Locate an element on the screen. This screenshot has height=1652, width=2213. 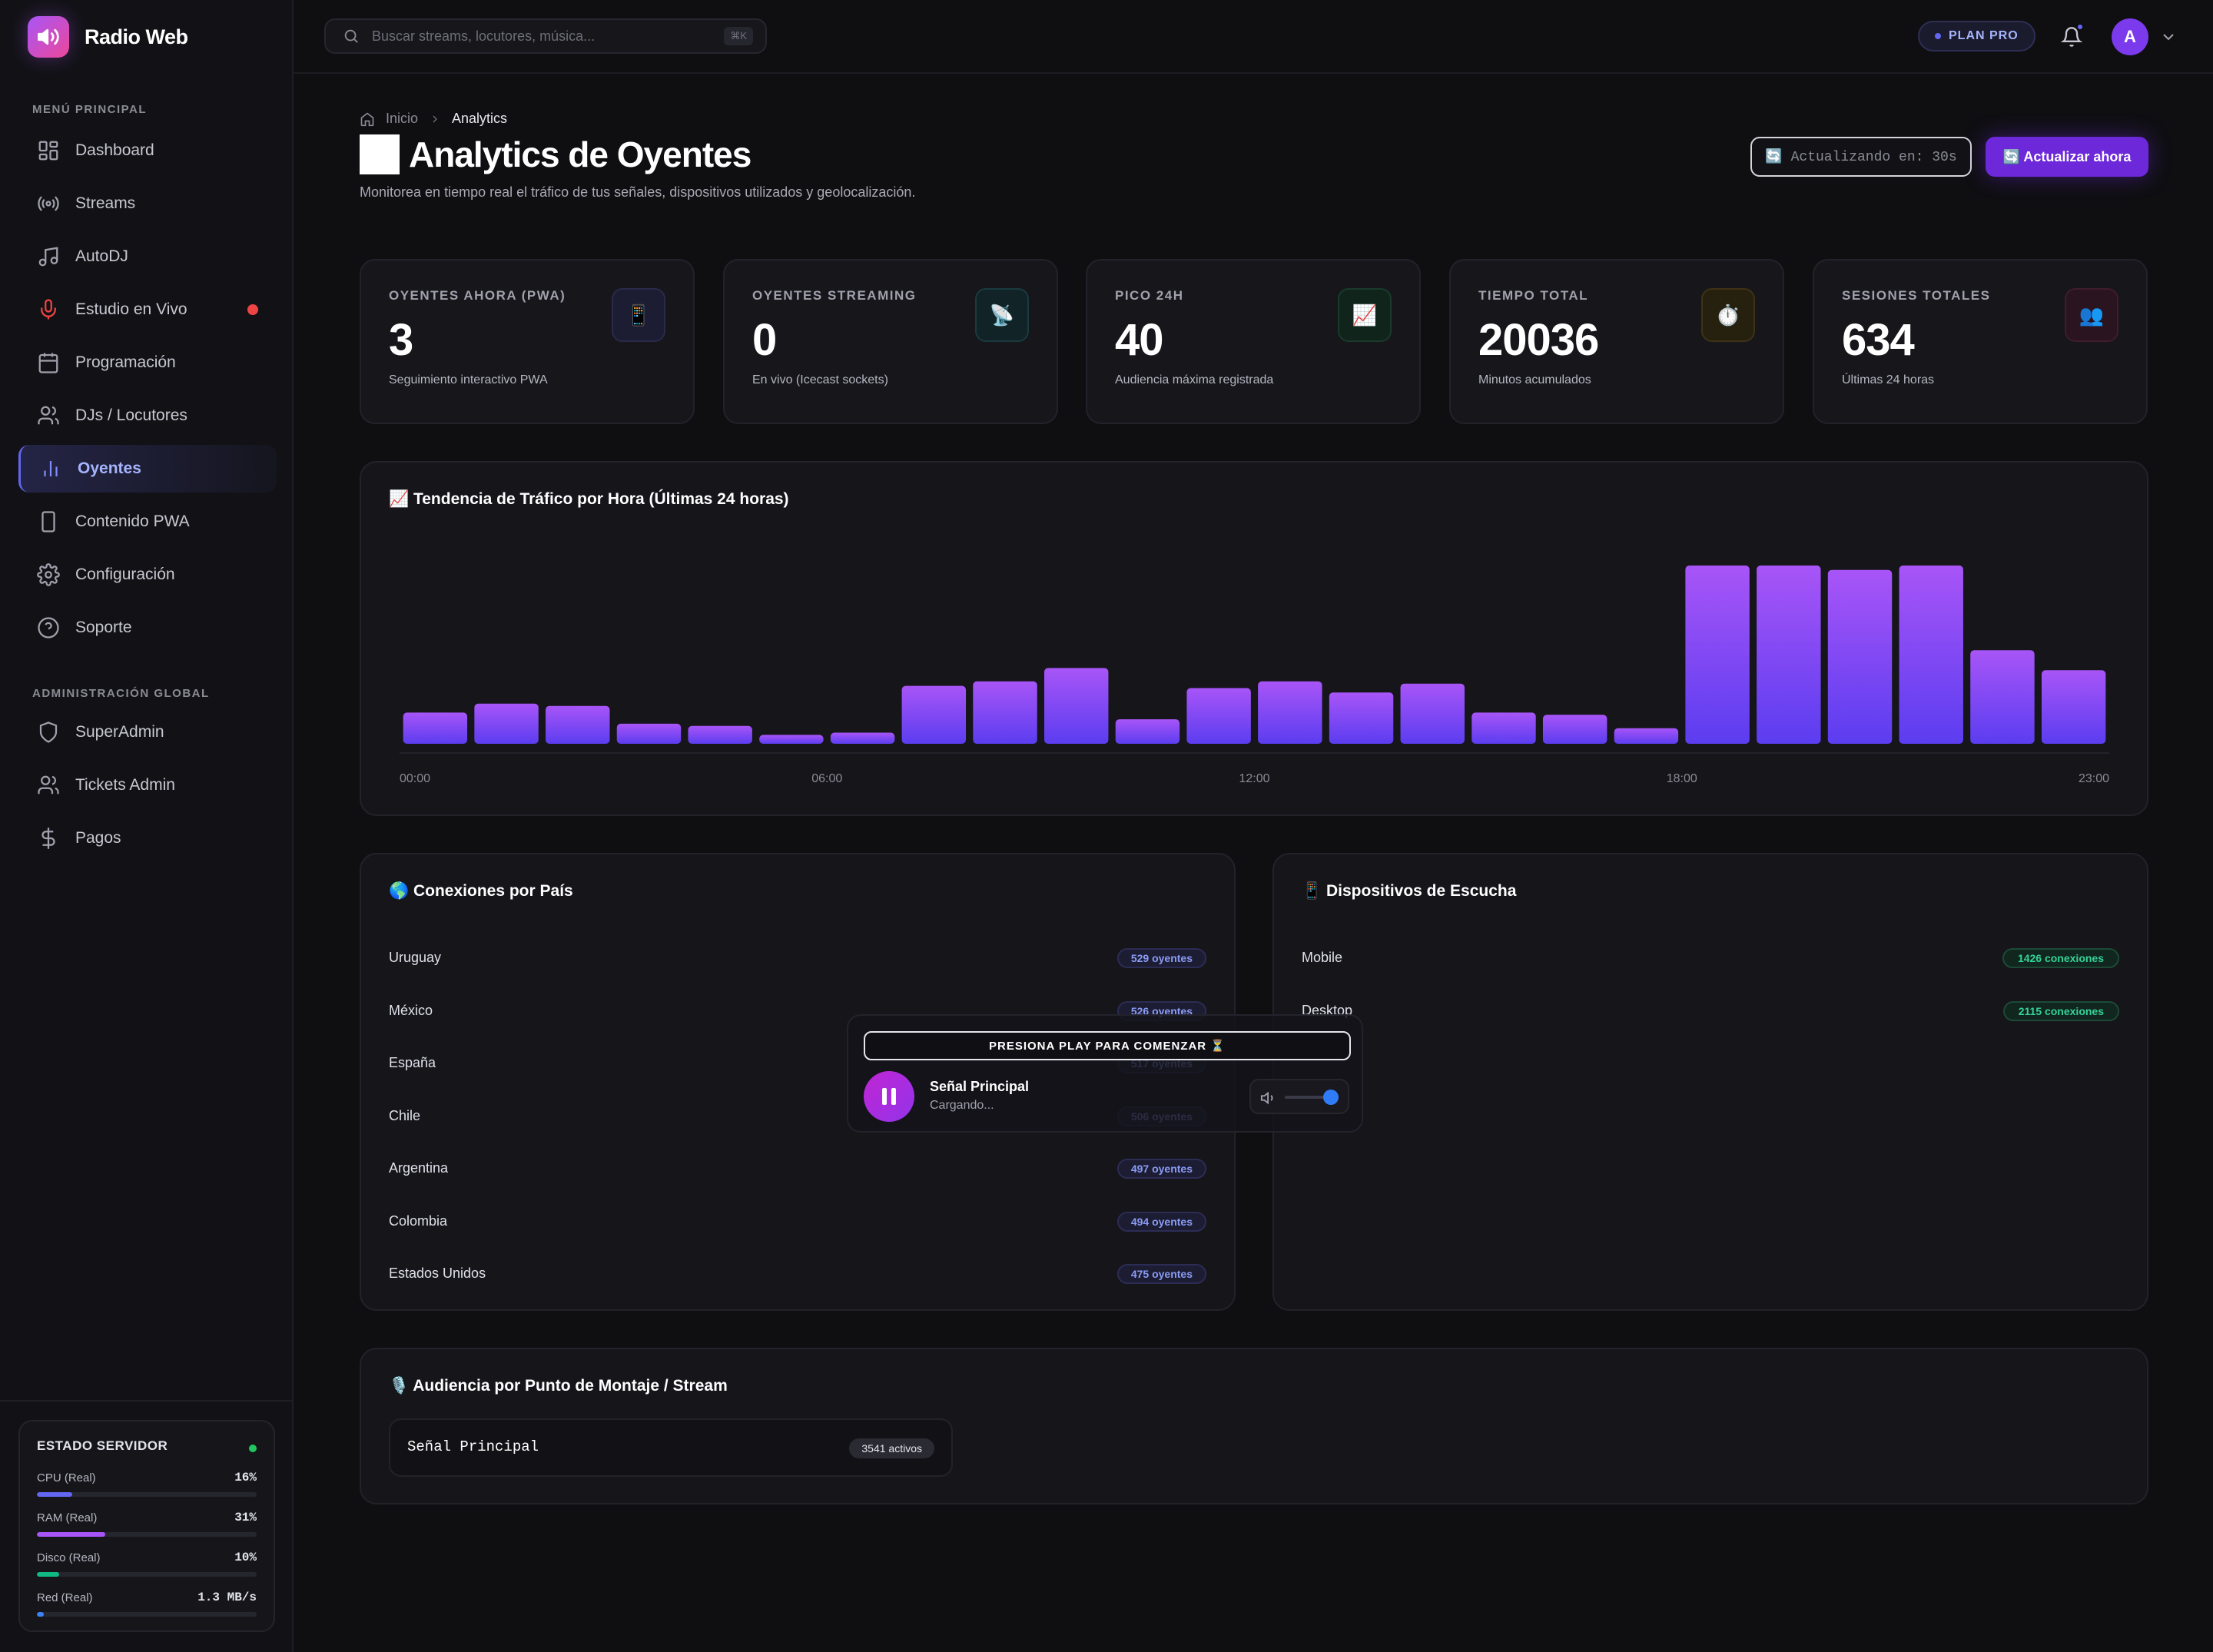
sidebar-item-label: Oyentes is located at coordinates (109, 468).